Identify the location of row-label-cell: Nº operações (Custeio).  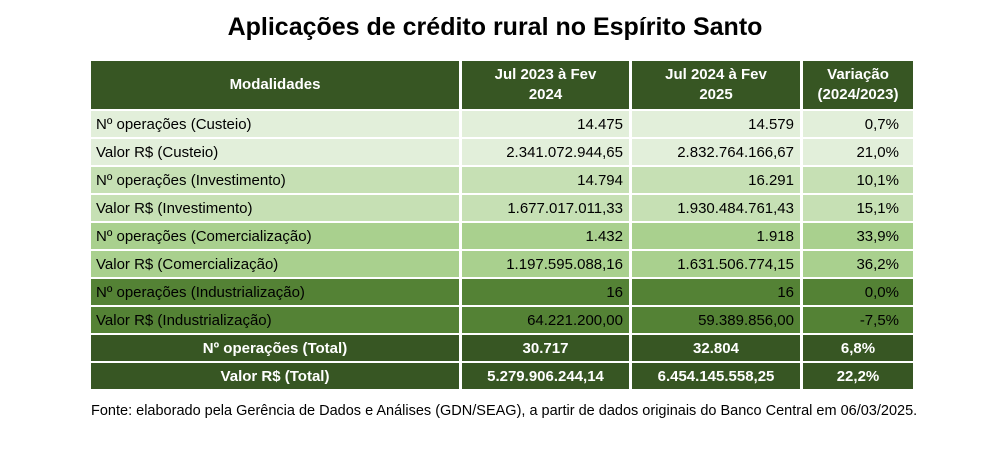
(275, 124).